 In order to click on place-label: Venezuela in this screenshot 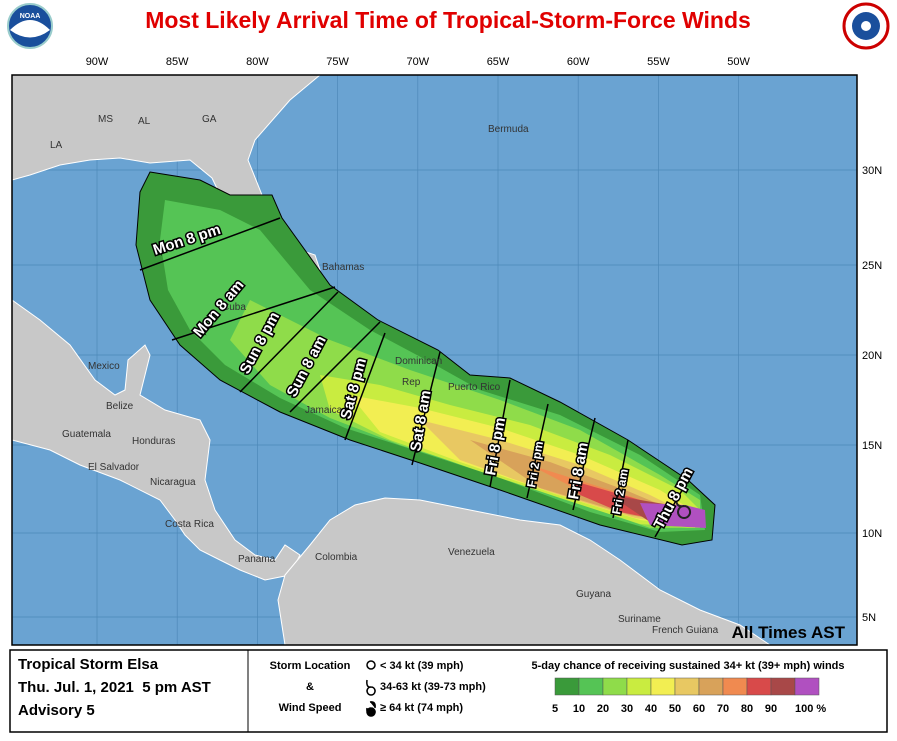, I will do `click(471, 552)`.